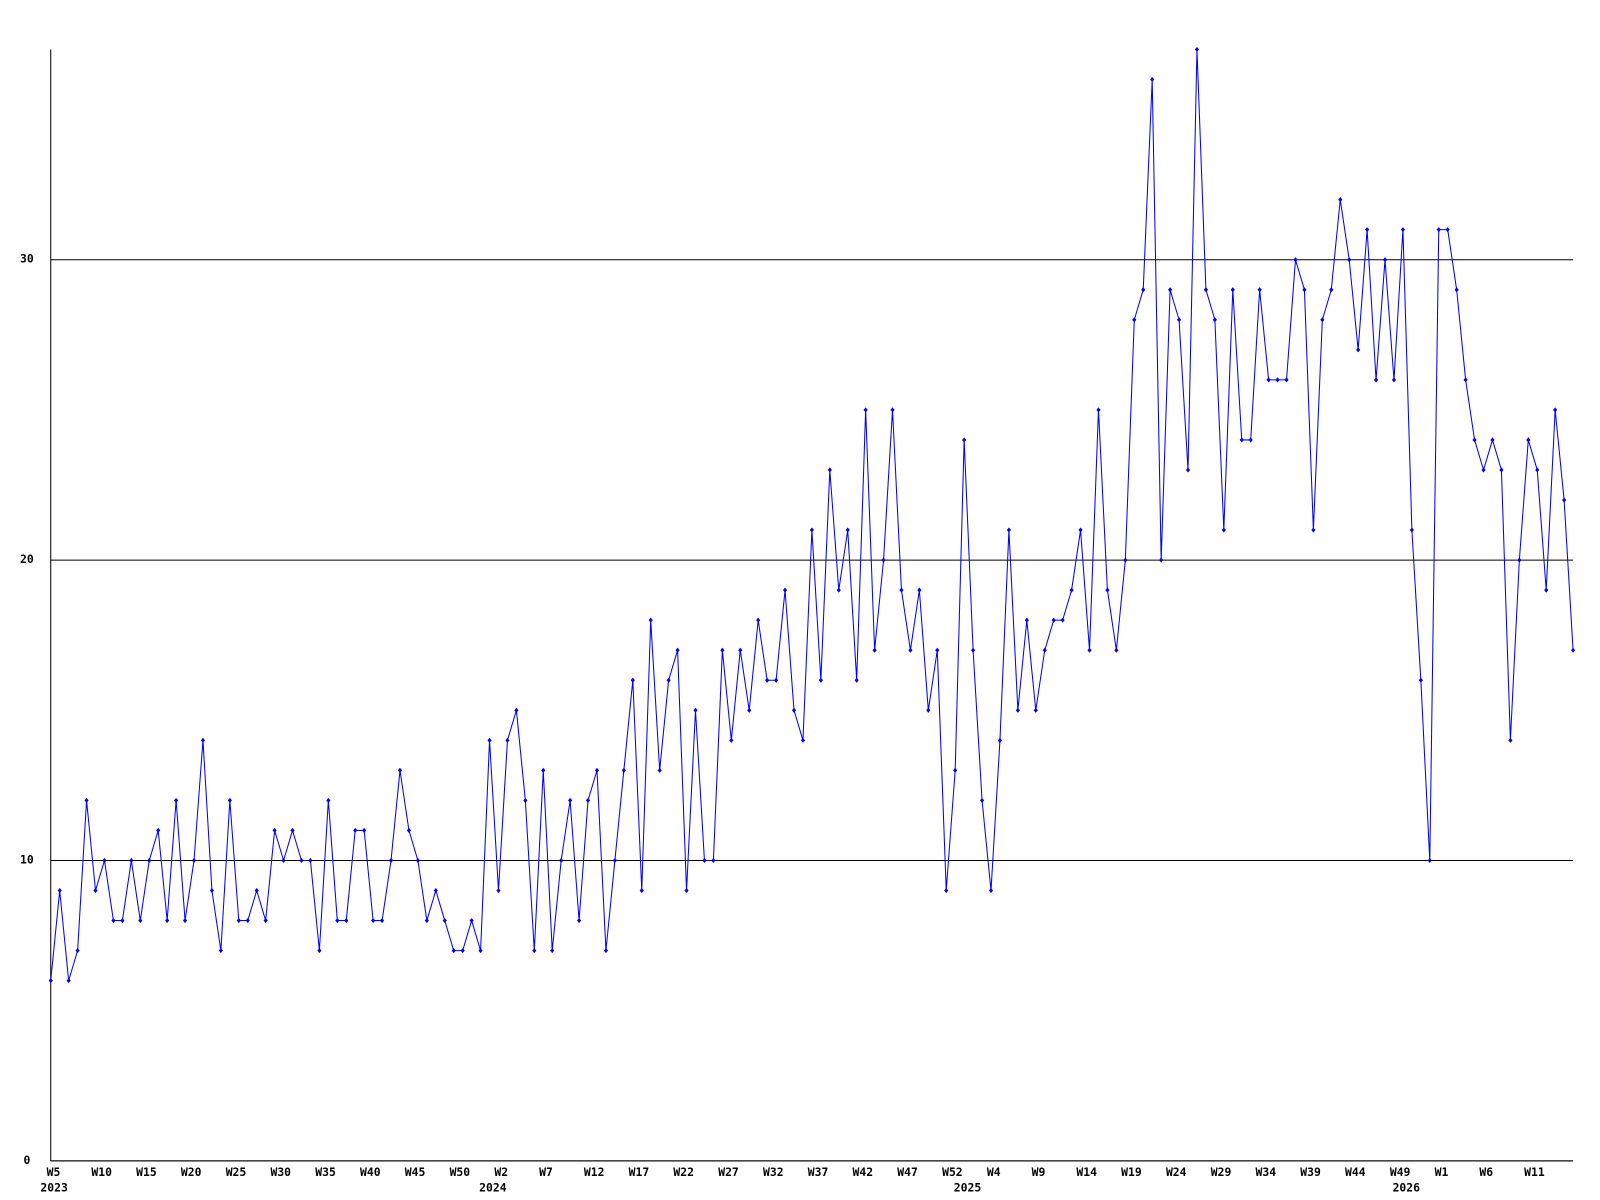  I want to click on y-tick-label: 10, so click(27, 859).